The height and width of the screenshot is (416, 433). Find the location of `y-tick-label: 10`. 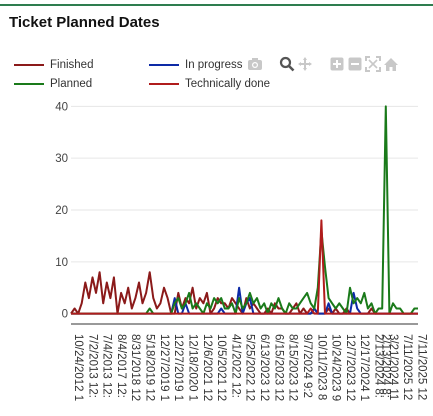

y-tick-label: 10 is located at coordinates (61, 263).